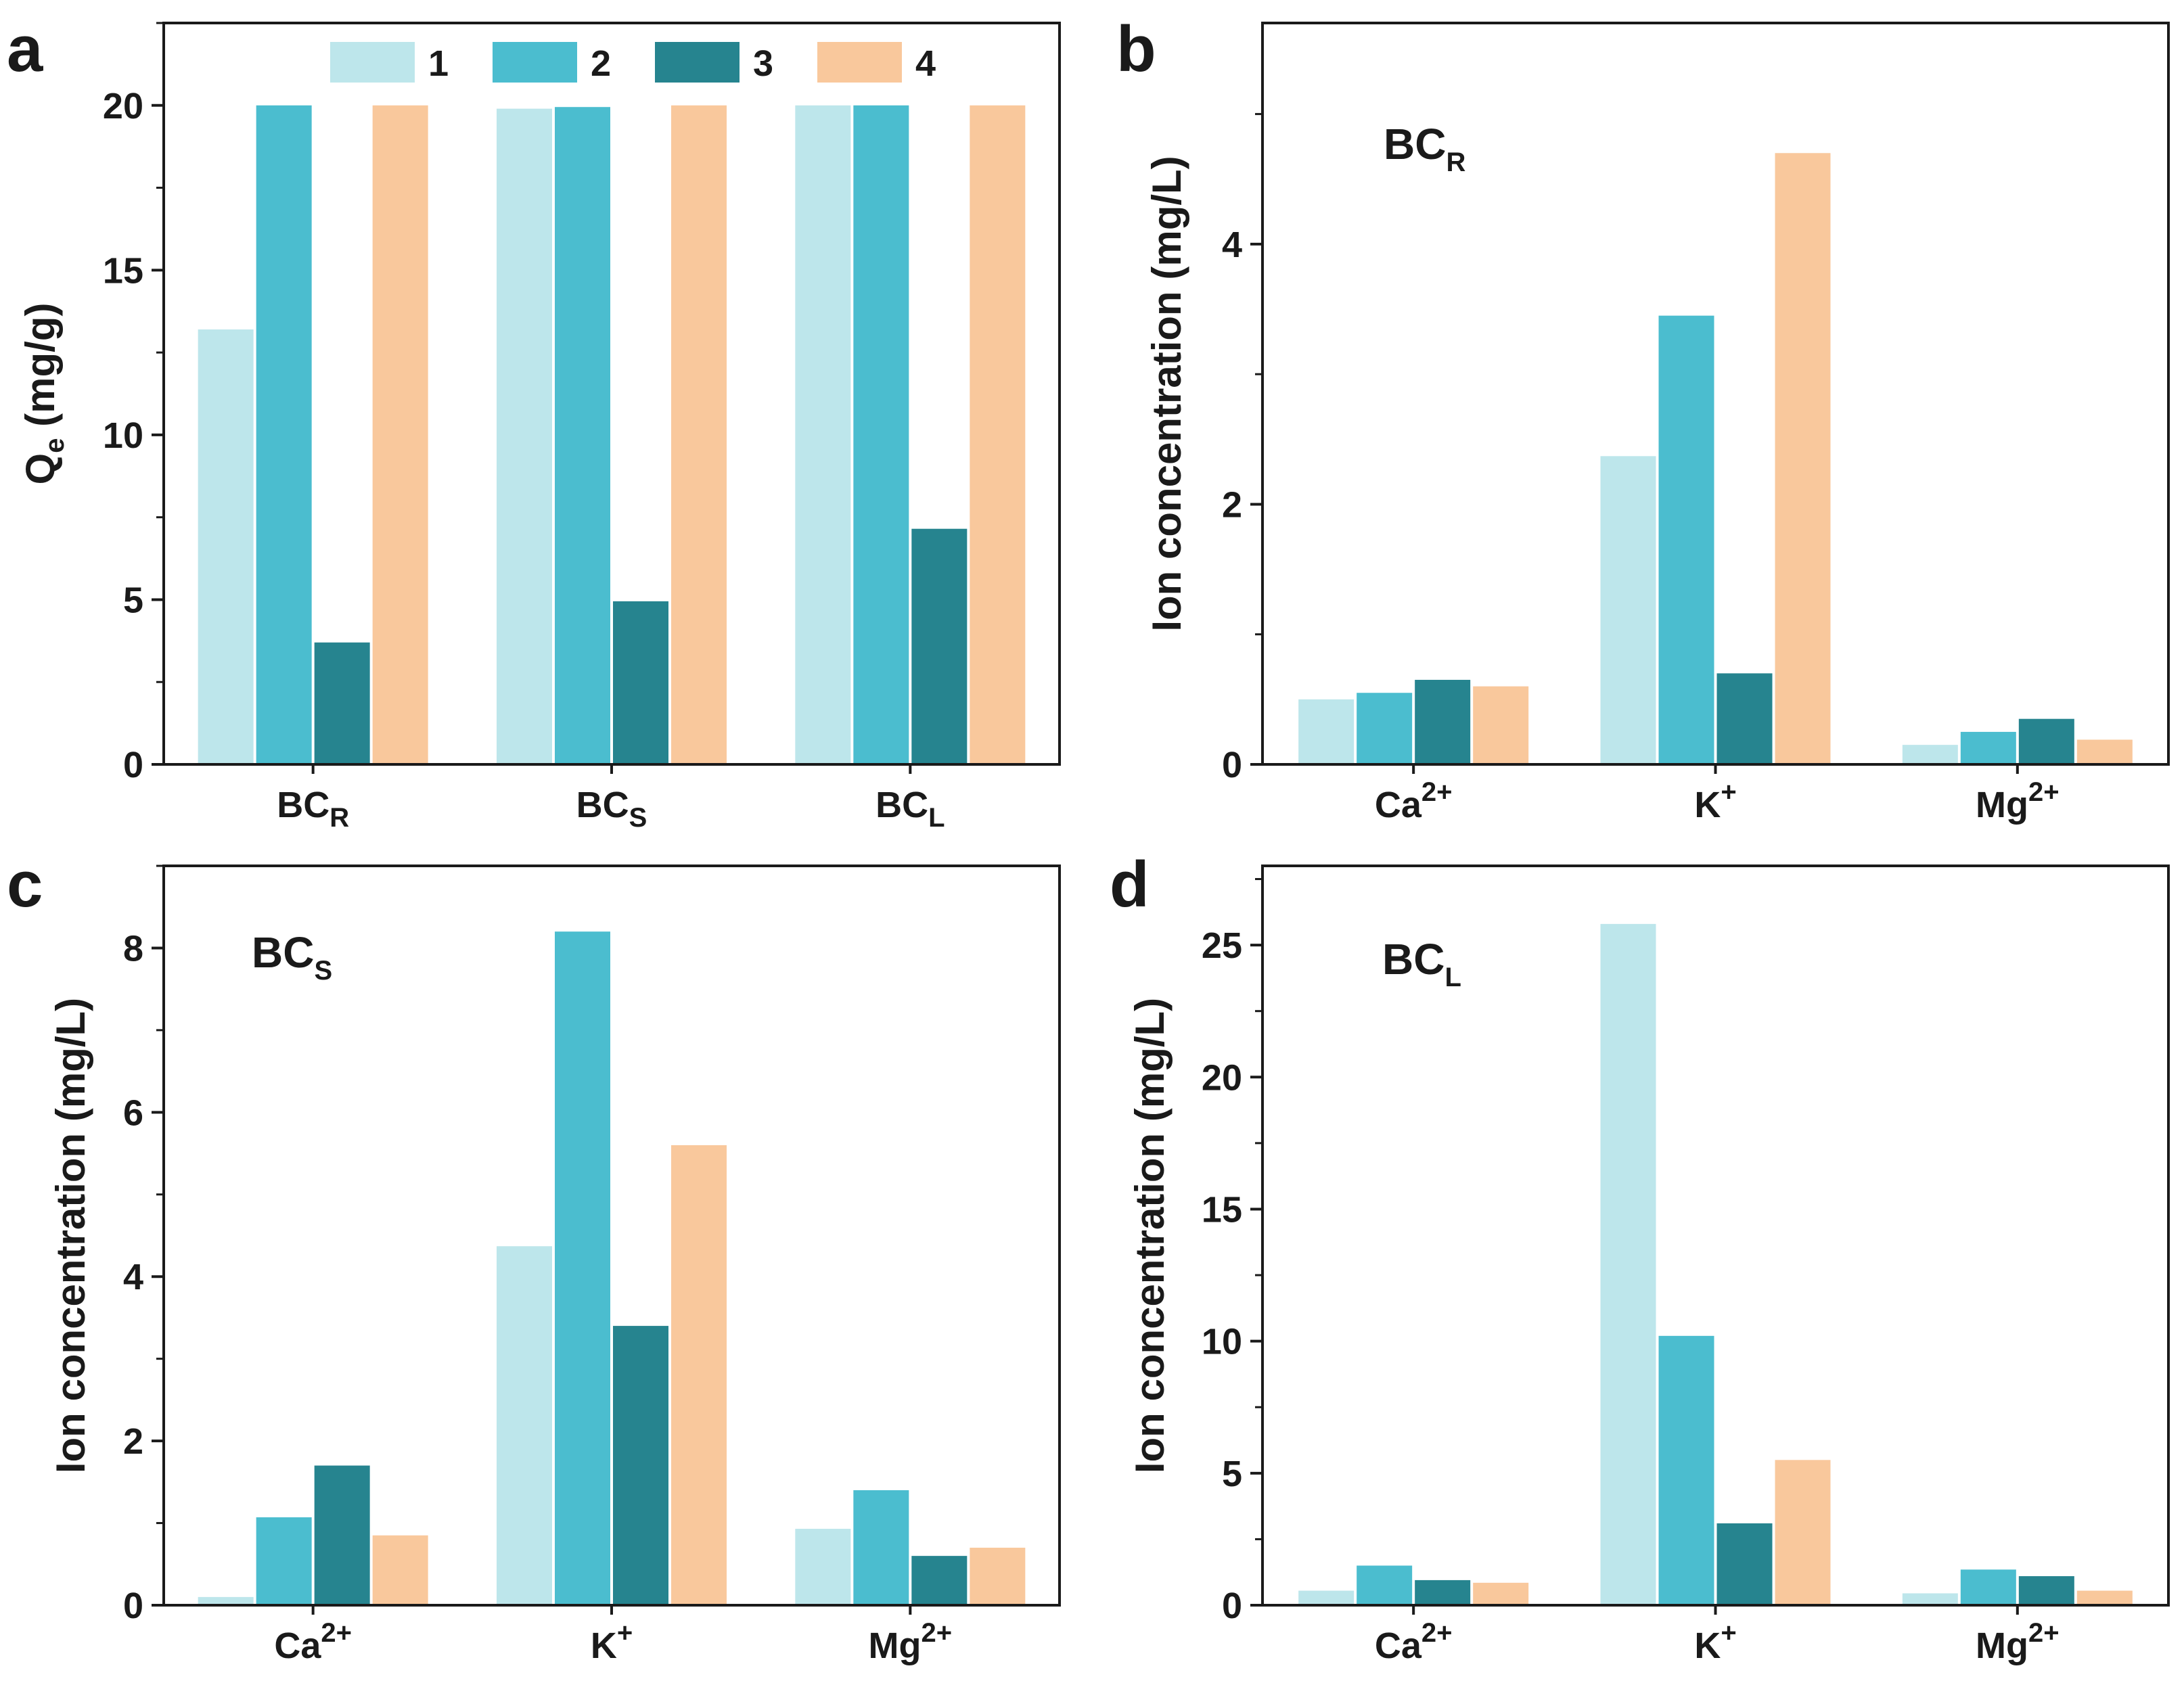 This screenshot has height=1683, width=2184. I want to click on panel-letter-a: a, so click(25, 49).